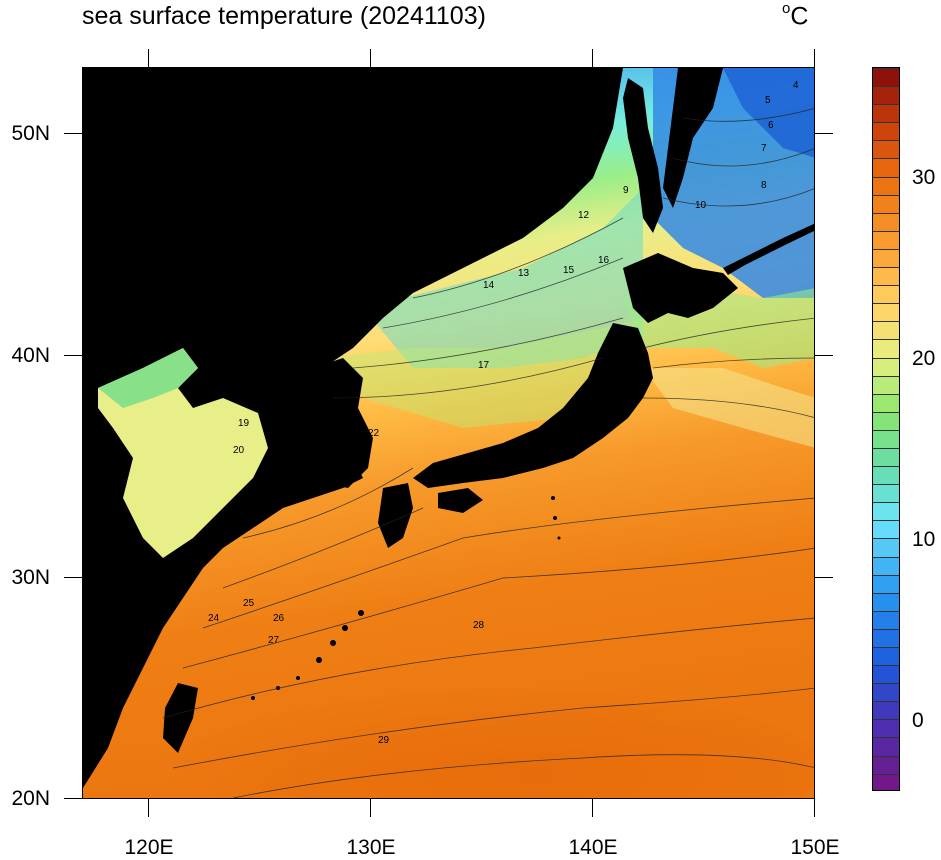 This screenshot has width=941, height=860. Describe the element at coordinates (728, 408) in the screenshot. I see `mixed-water` at that location.